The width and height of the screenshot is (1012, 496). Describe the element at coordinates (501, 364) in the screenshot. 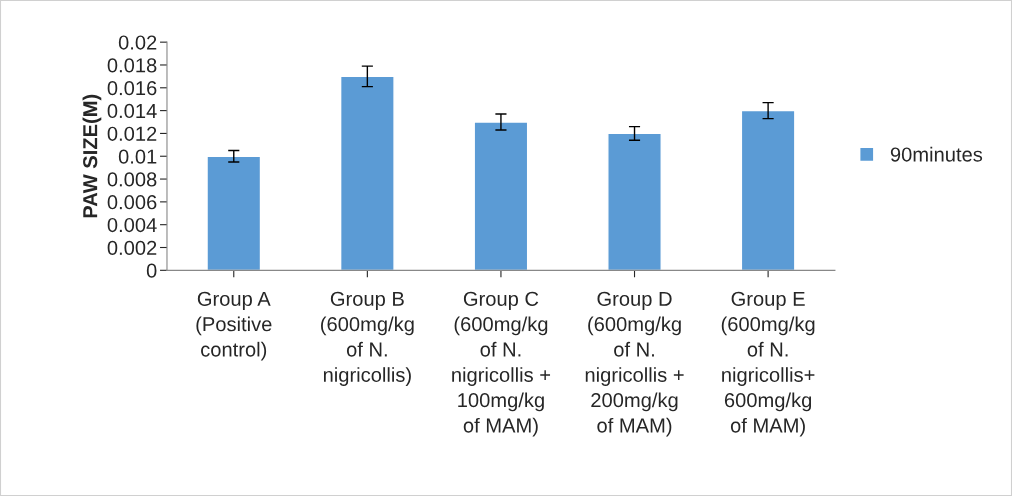

I see `x-tick-label: Group C (600mg/kg of N. nigricollis + 100mg/kg of MAM)` at that location.